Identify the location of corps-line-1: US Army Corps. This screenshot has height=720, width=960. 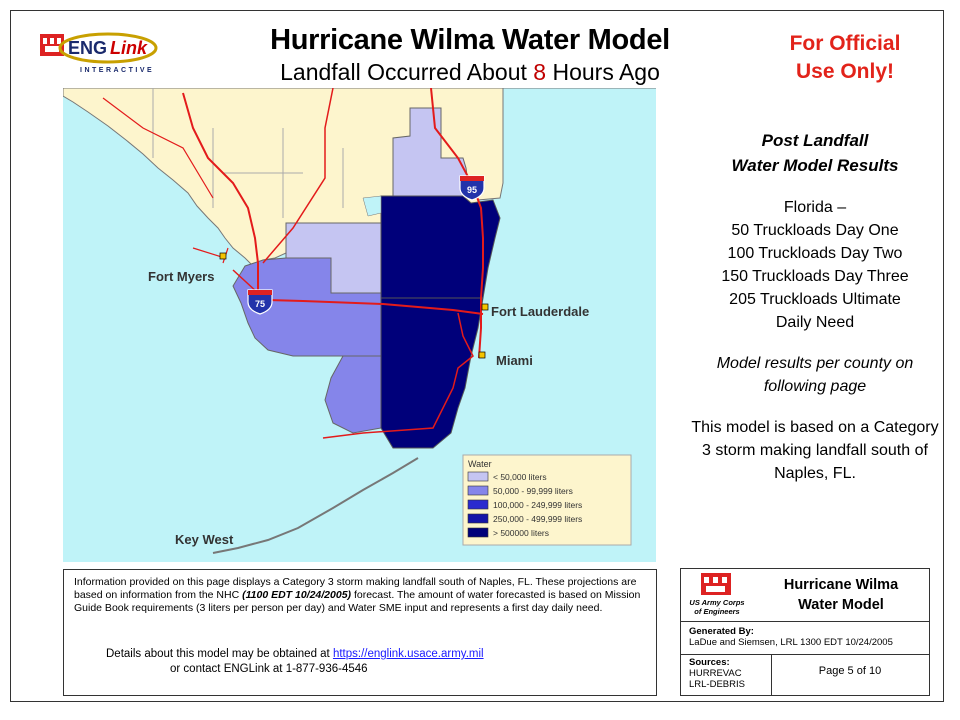
(716, 602).